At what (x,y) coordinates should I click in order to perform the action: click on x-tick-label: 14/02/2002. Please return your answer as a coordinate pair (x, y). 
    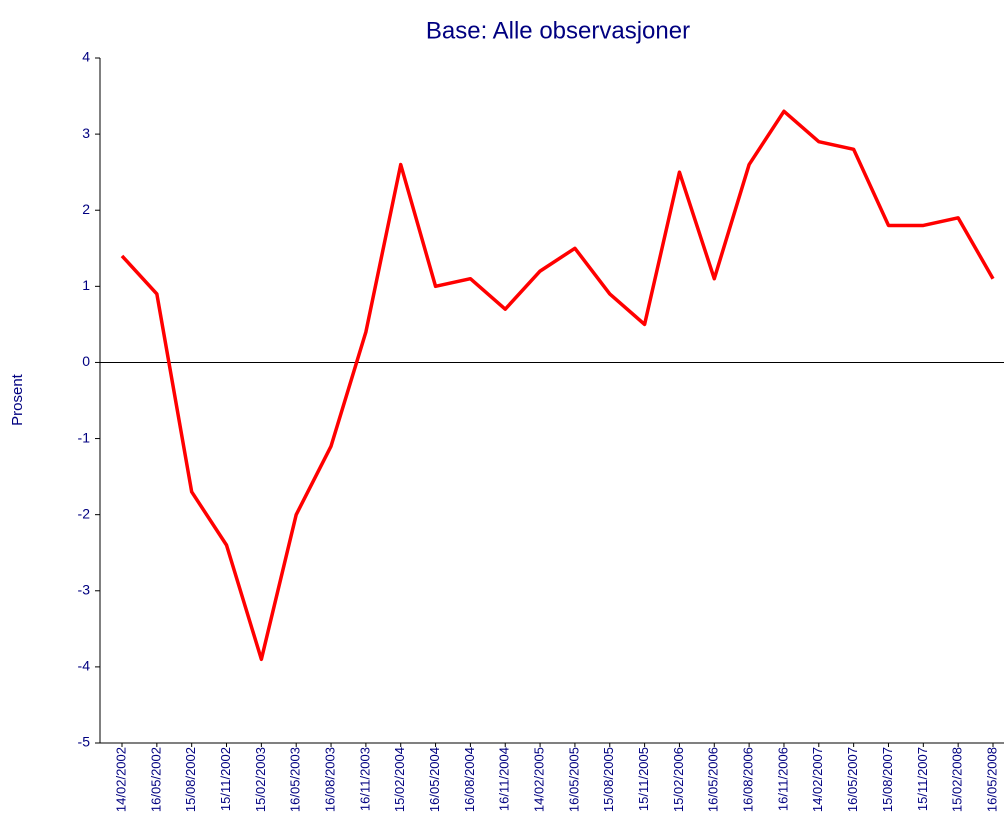
    Looking at the image, I should click on (120, 779).